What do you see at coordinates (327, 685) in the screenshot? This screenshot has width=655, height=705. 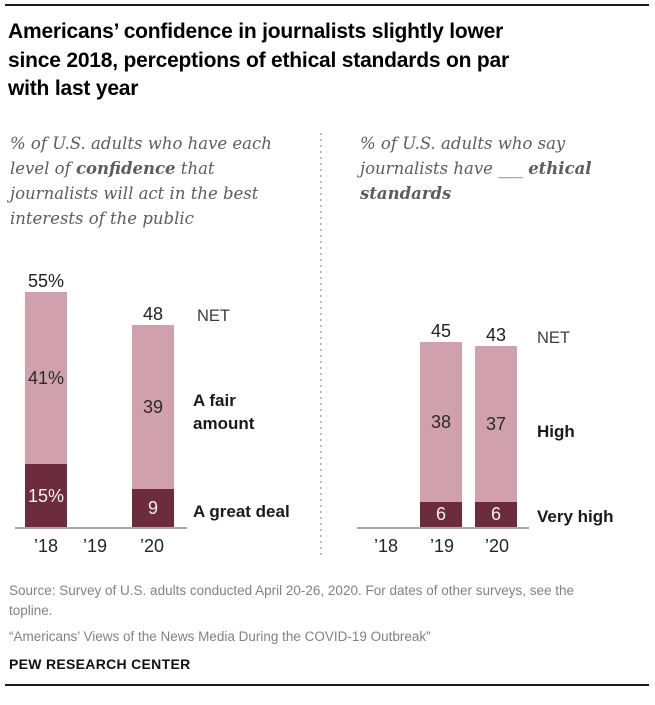 I see `bottom-rule` at bounding box center [327, 685].